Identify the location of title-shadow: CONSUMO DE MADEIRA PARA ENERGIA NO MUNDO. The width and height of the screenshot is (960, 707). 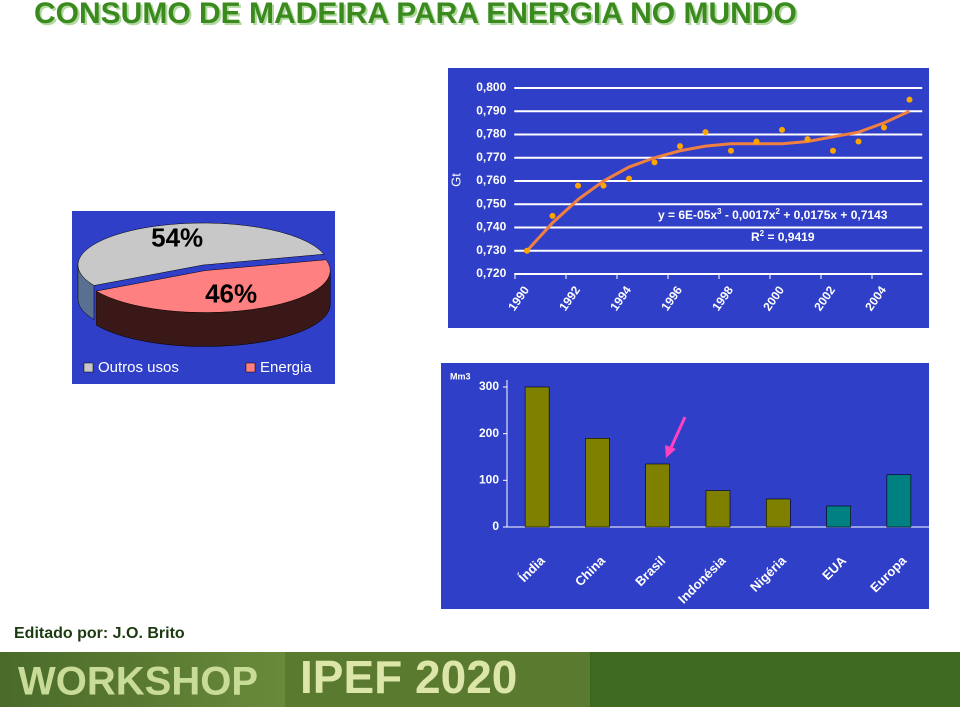
(417, 16).